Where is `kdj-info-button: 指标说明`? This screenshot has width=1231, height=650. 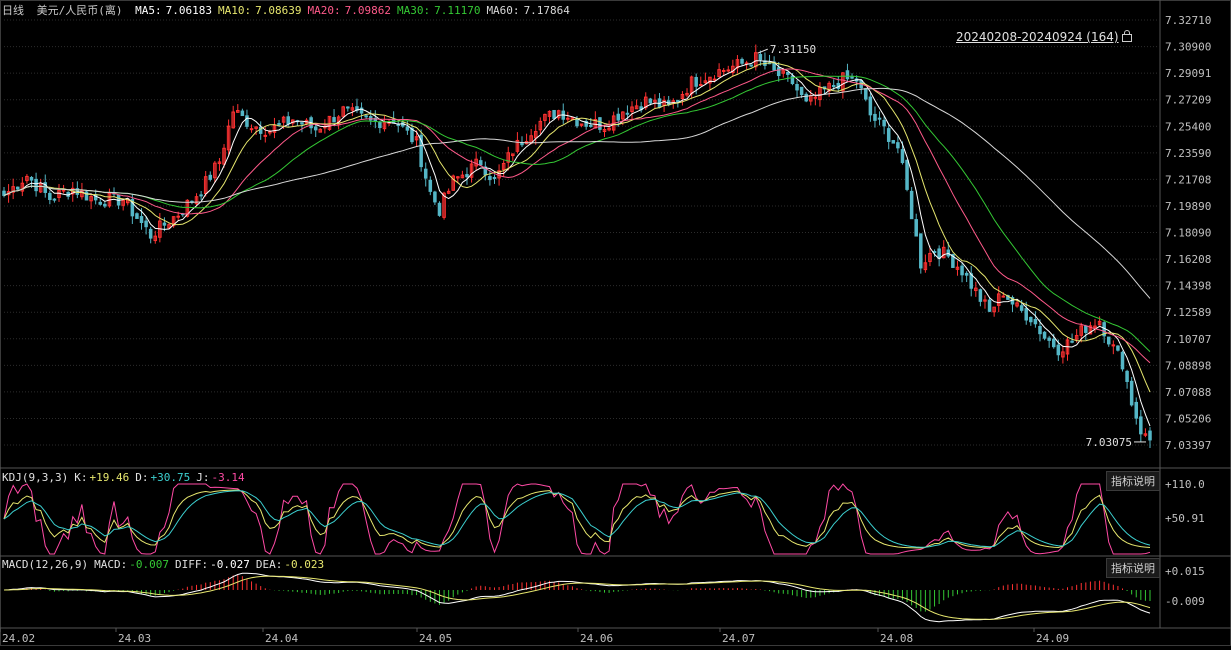
kdj-info-button: 指标说明 is located at coordinates (1133, 481).